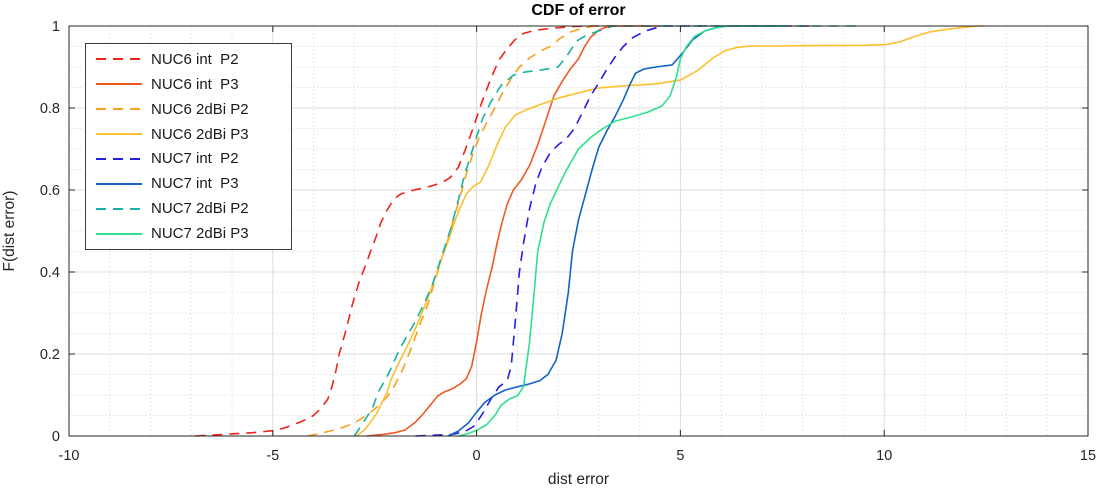  I want to click on legend-item-label: NUC6 2dBi P3, so click(200, 134).